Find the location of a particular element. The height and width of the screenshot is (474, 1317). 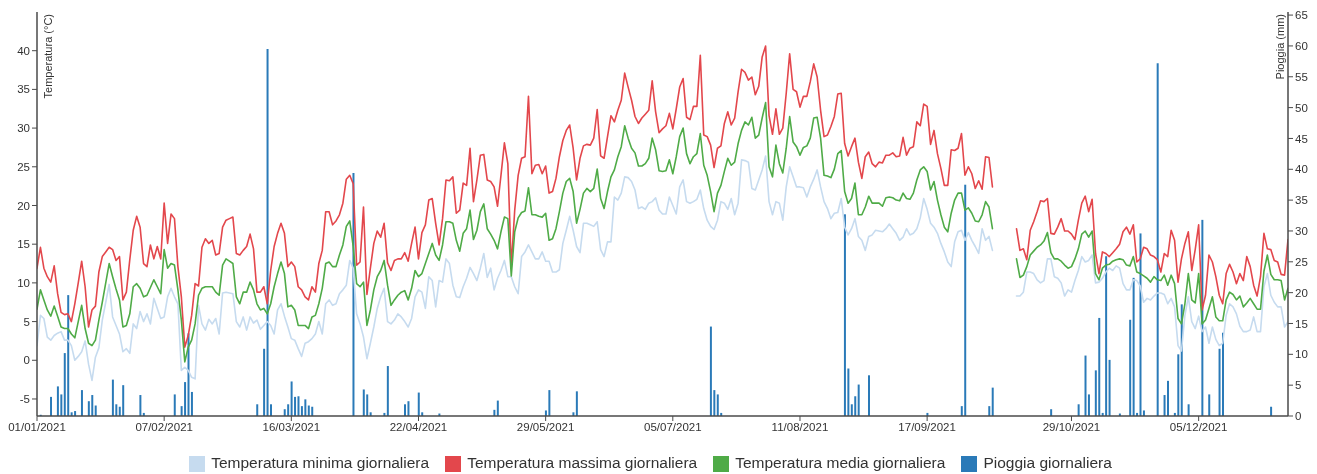

x-tick-label: 16/03/2021 is located at coordinates (291, 427).